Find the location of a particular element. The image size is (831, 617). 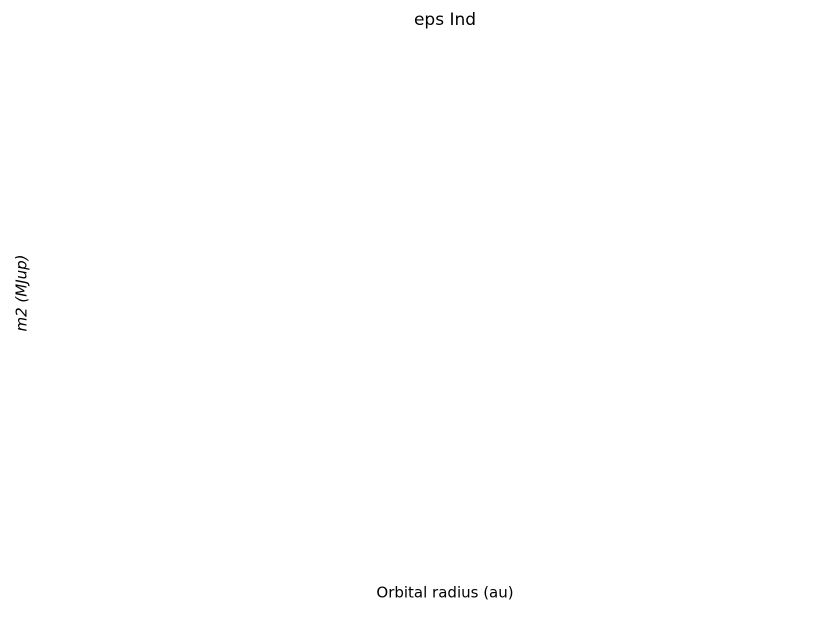

chart-title: eps Ind is located at coordinates (445, 20).